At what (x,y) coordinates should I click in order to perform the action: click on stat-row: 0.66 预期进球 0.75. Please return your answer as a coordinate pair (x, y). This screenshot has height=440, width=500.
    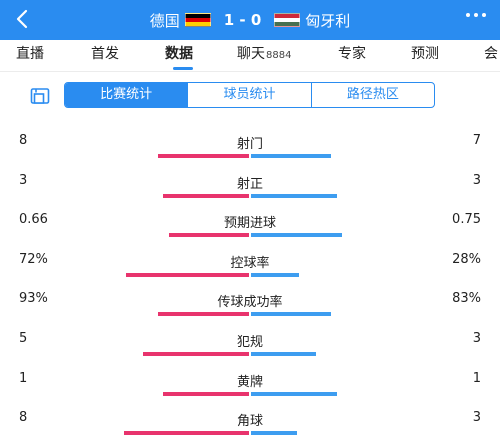
    Looking at the image, I should click on (250, 227).